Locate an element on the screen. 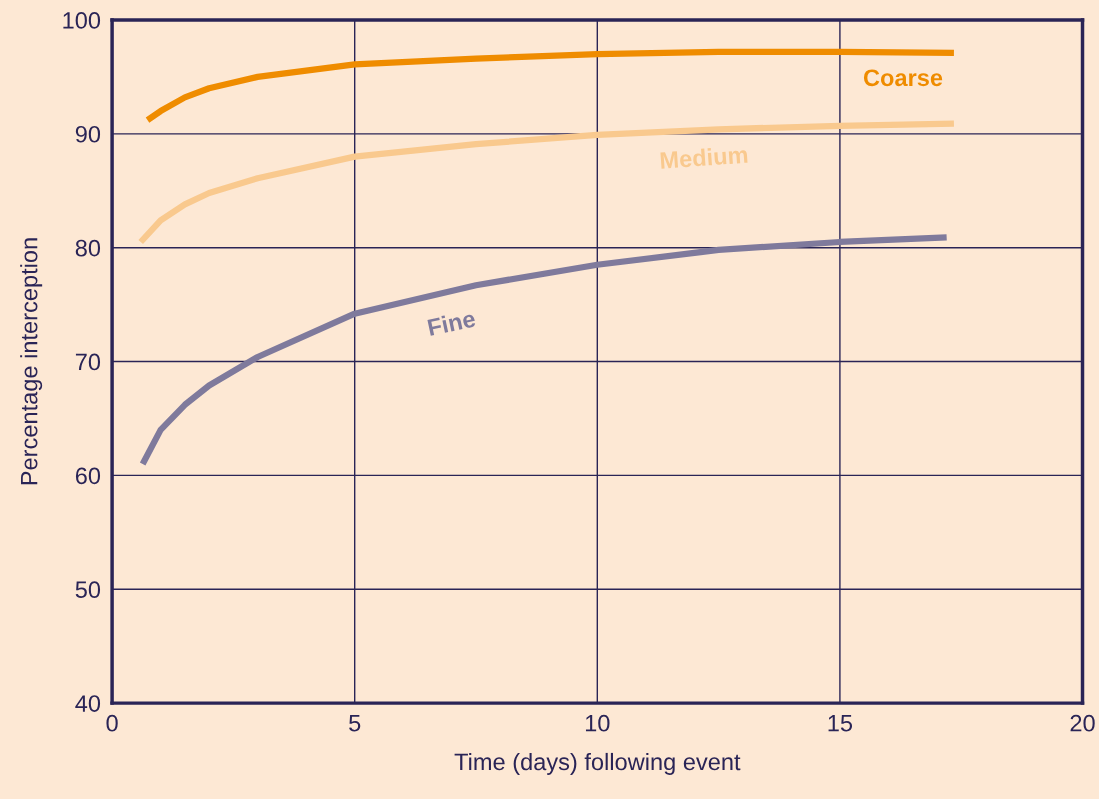 This screenshot has height=799, width=1099. series-label: Medium is located at coordinates (704, 157).